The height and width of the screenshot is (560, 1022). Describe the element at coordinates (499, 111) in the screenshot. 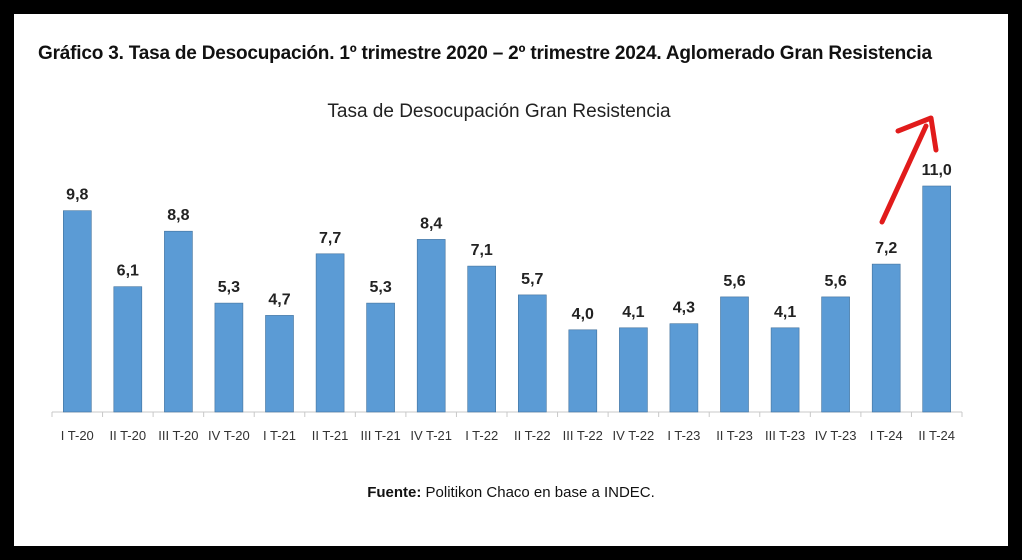

I see `chart-title: Tasa de Desocupación Gran Resistencia` at that location.